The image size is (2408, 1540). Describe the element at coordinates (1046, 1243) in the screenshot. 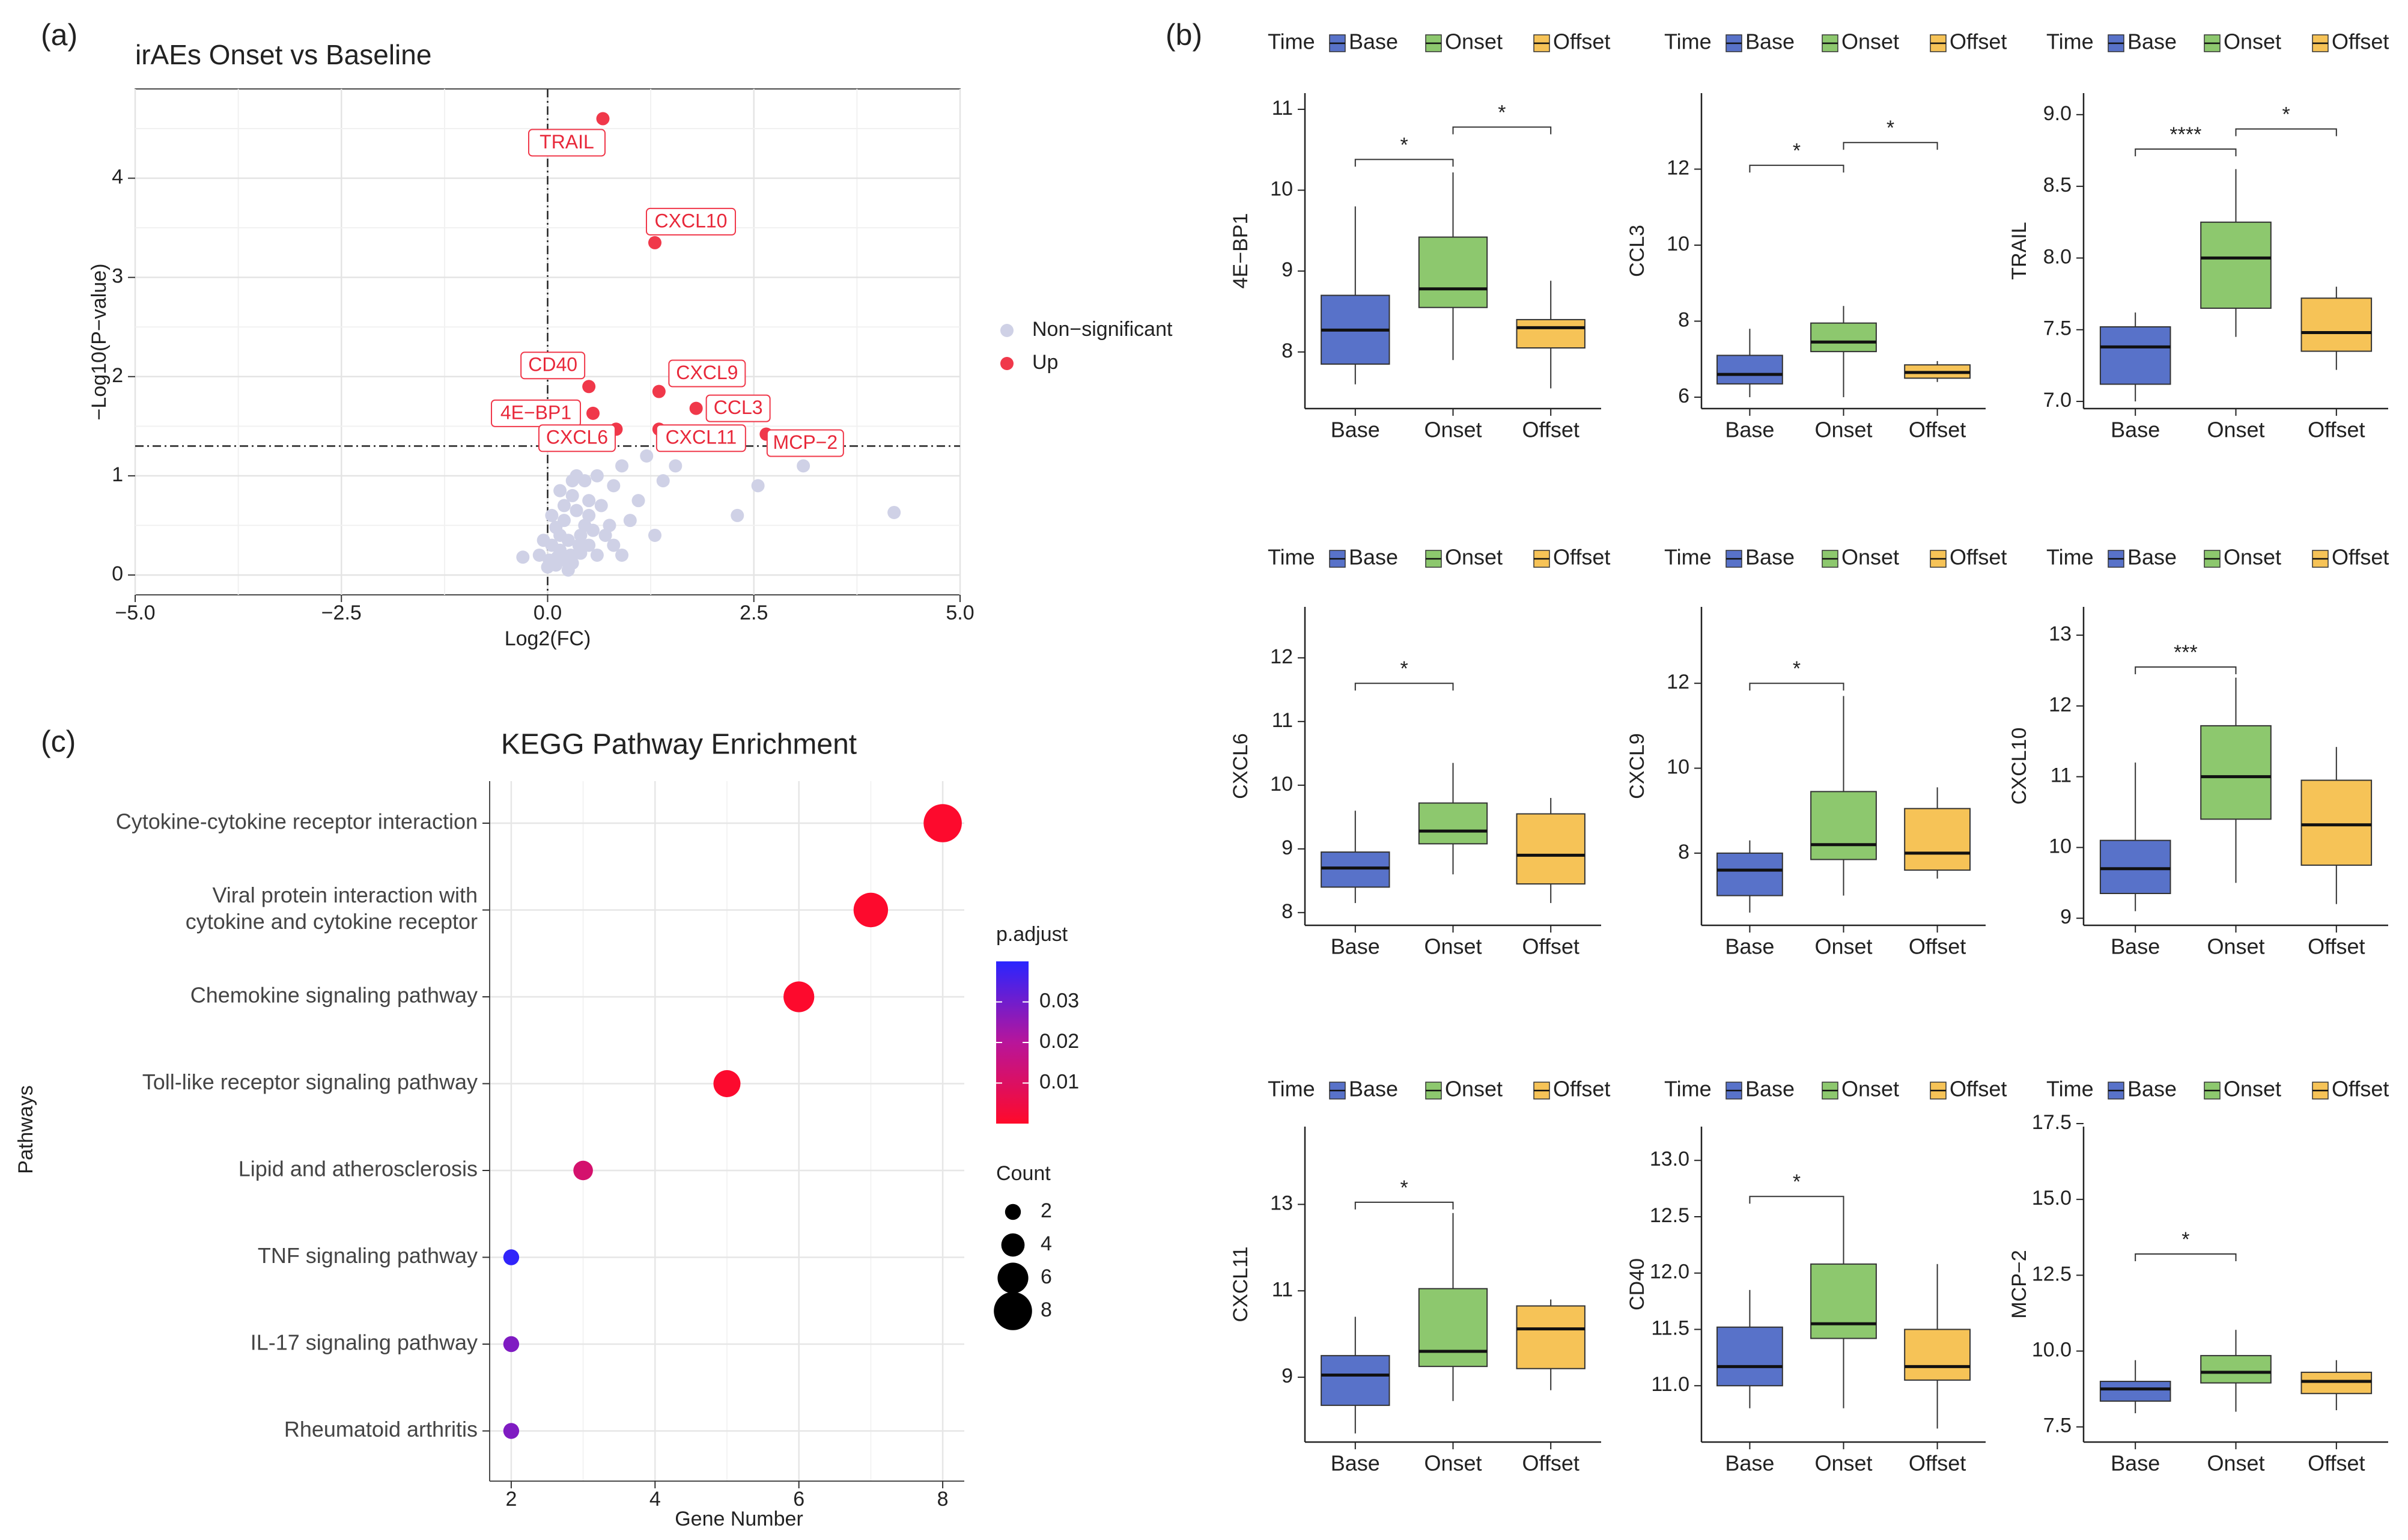

I see `size-legend-label: 4` at that location.